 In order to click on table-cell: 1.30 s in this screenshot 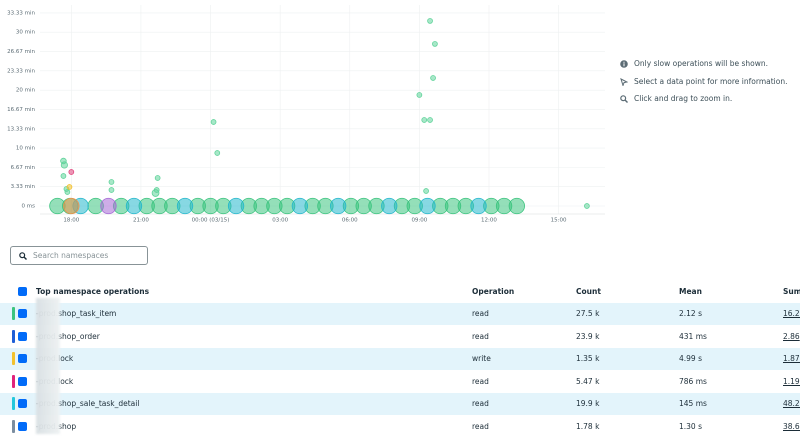, I will do `click(690, 426)`.